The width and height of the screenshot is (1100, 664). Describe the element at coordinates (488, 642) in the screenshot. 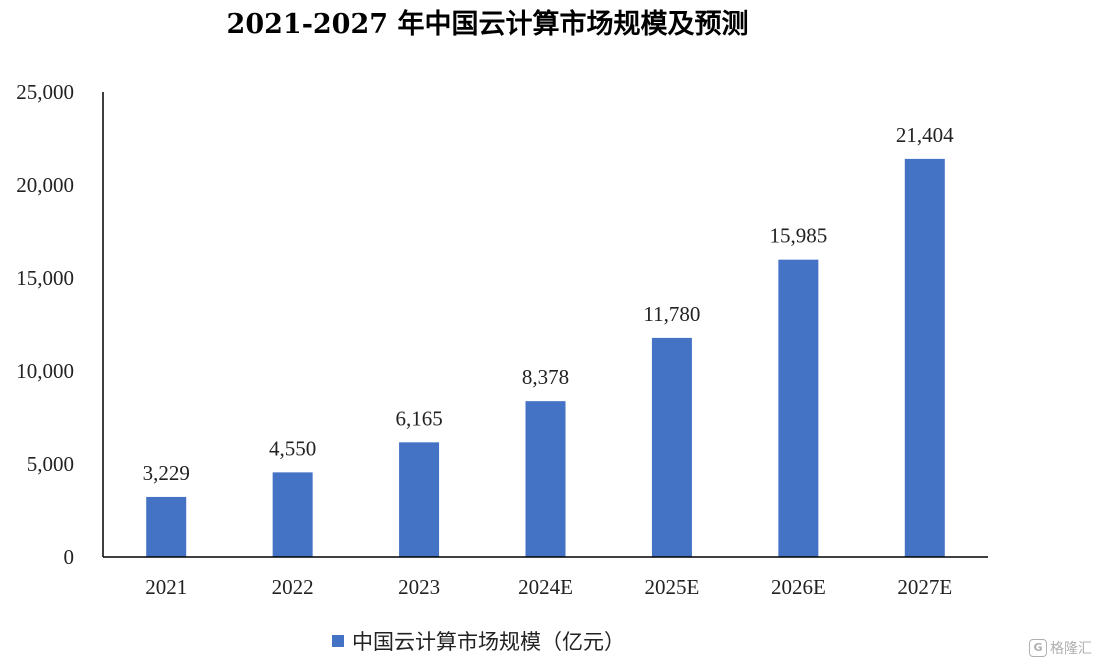

I see `legend-label: 中国云计算市场规模（亿元）` at that location.